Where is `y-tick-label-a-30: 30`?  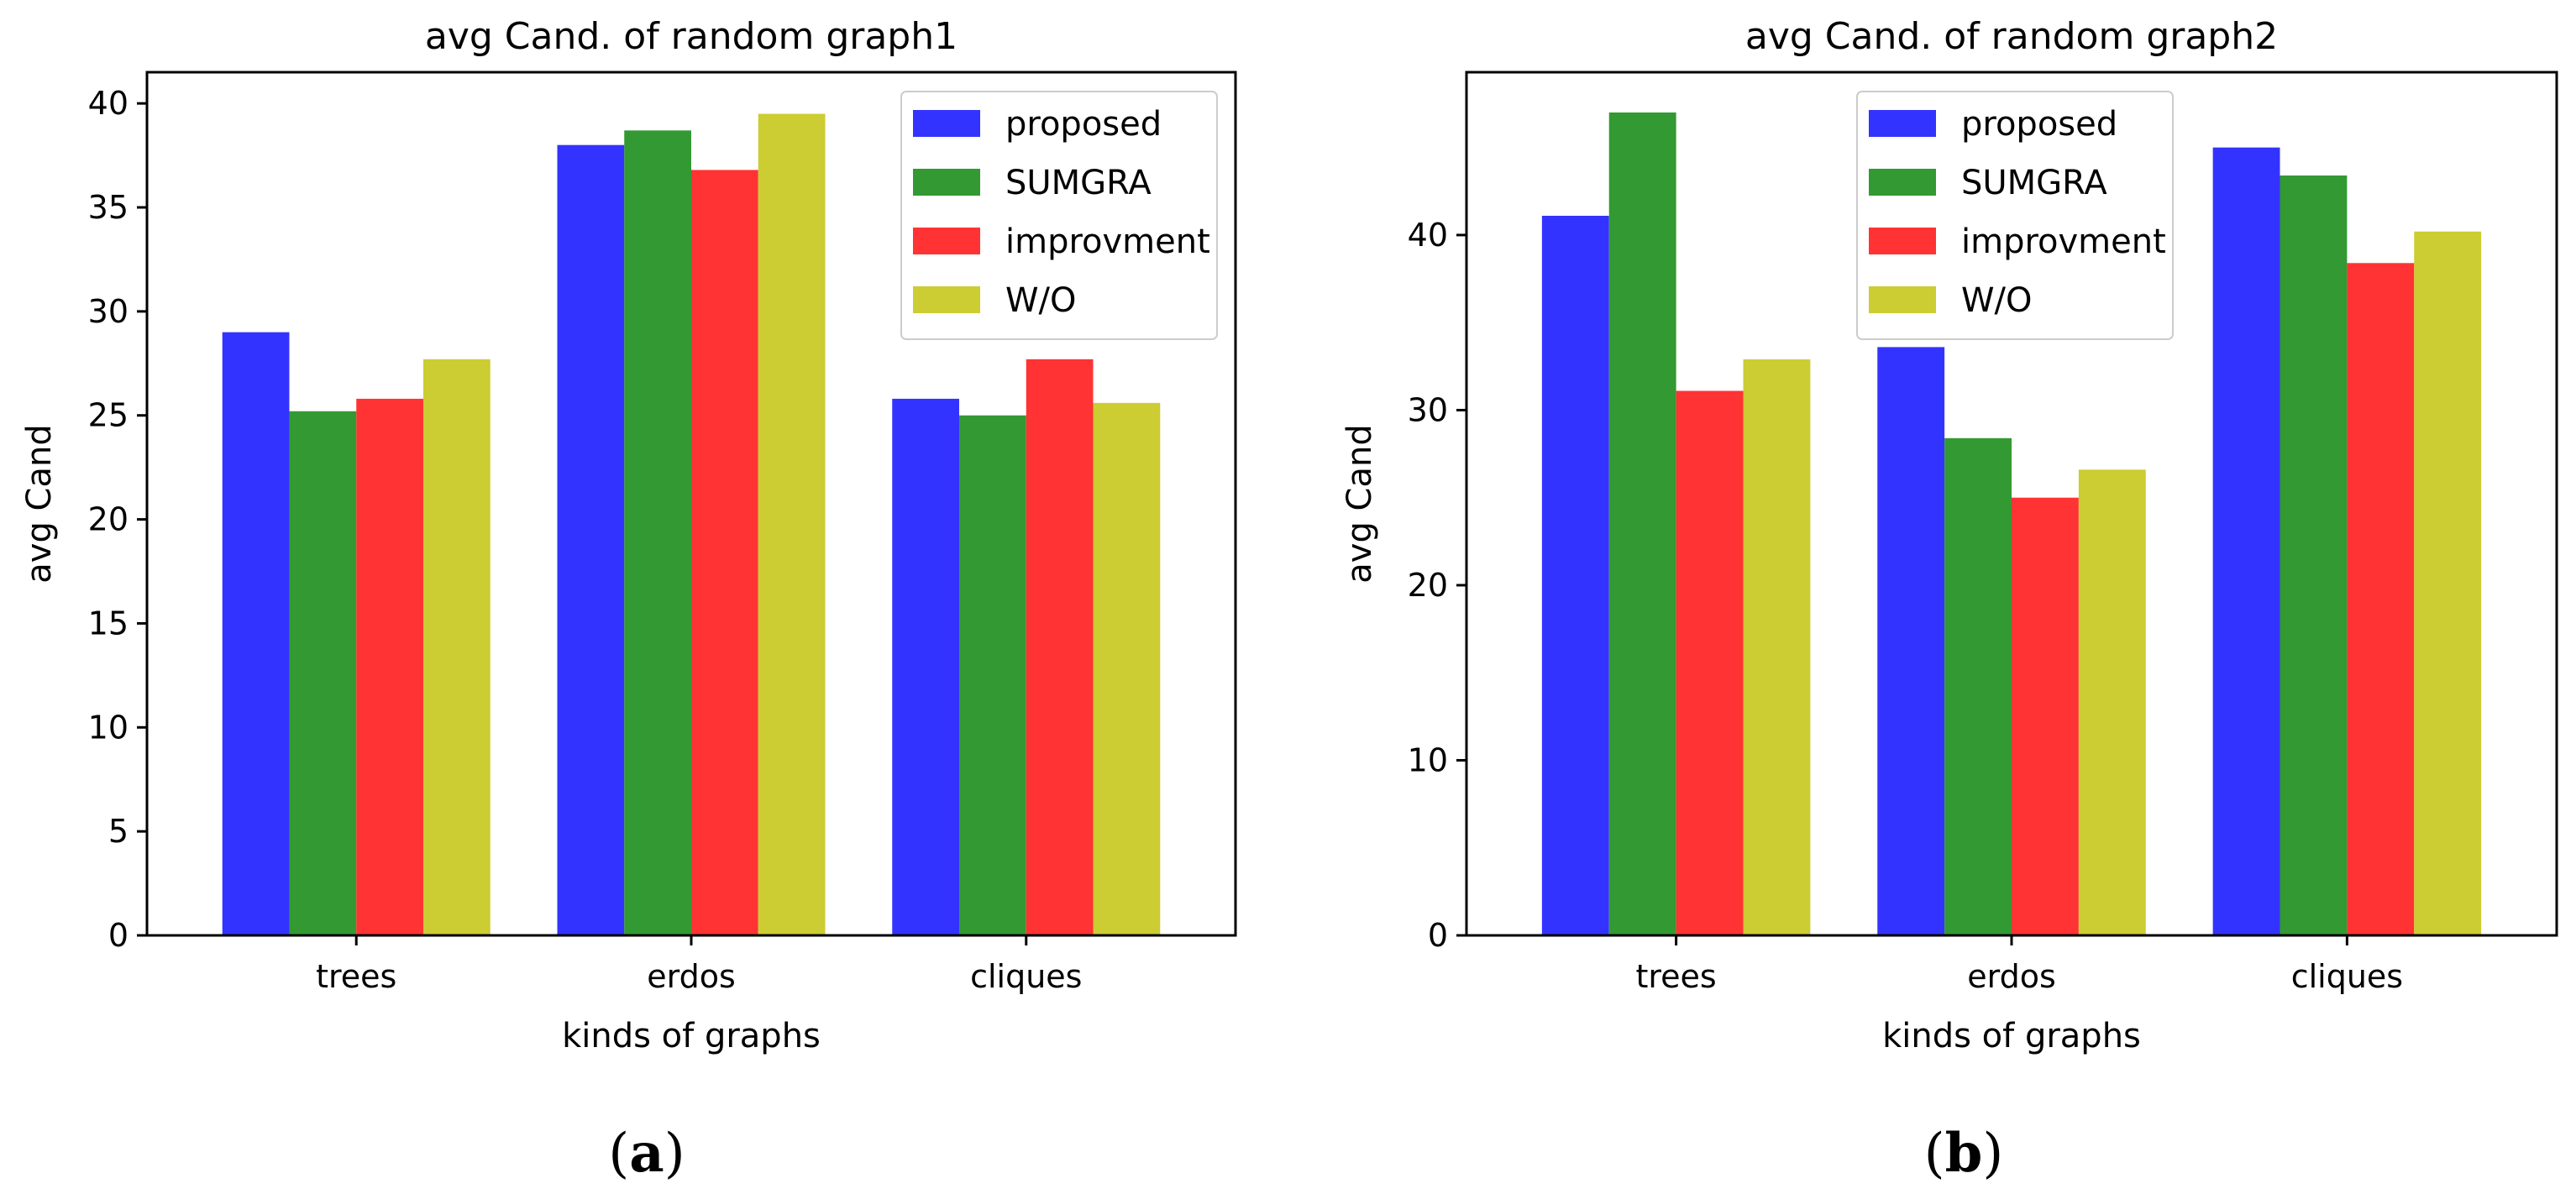 y-tick-label-a-30: 30 is located at coordinates (108, 311).